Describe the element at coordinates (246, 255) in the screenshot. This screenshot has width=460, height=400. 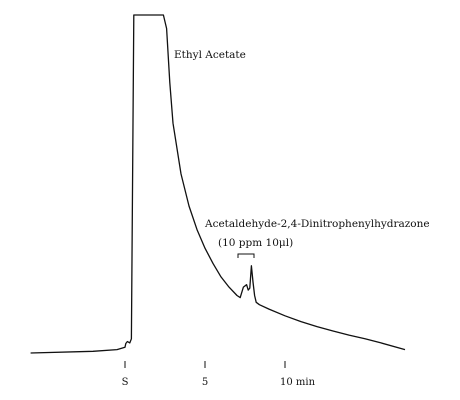
I see `peak-bracket` at that location.